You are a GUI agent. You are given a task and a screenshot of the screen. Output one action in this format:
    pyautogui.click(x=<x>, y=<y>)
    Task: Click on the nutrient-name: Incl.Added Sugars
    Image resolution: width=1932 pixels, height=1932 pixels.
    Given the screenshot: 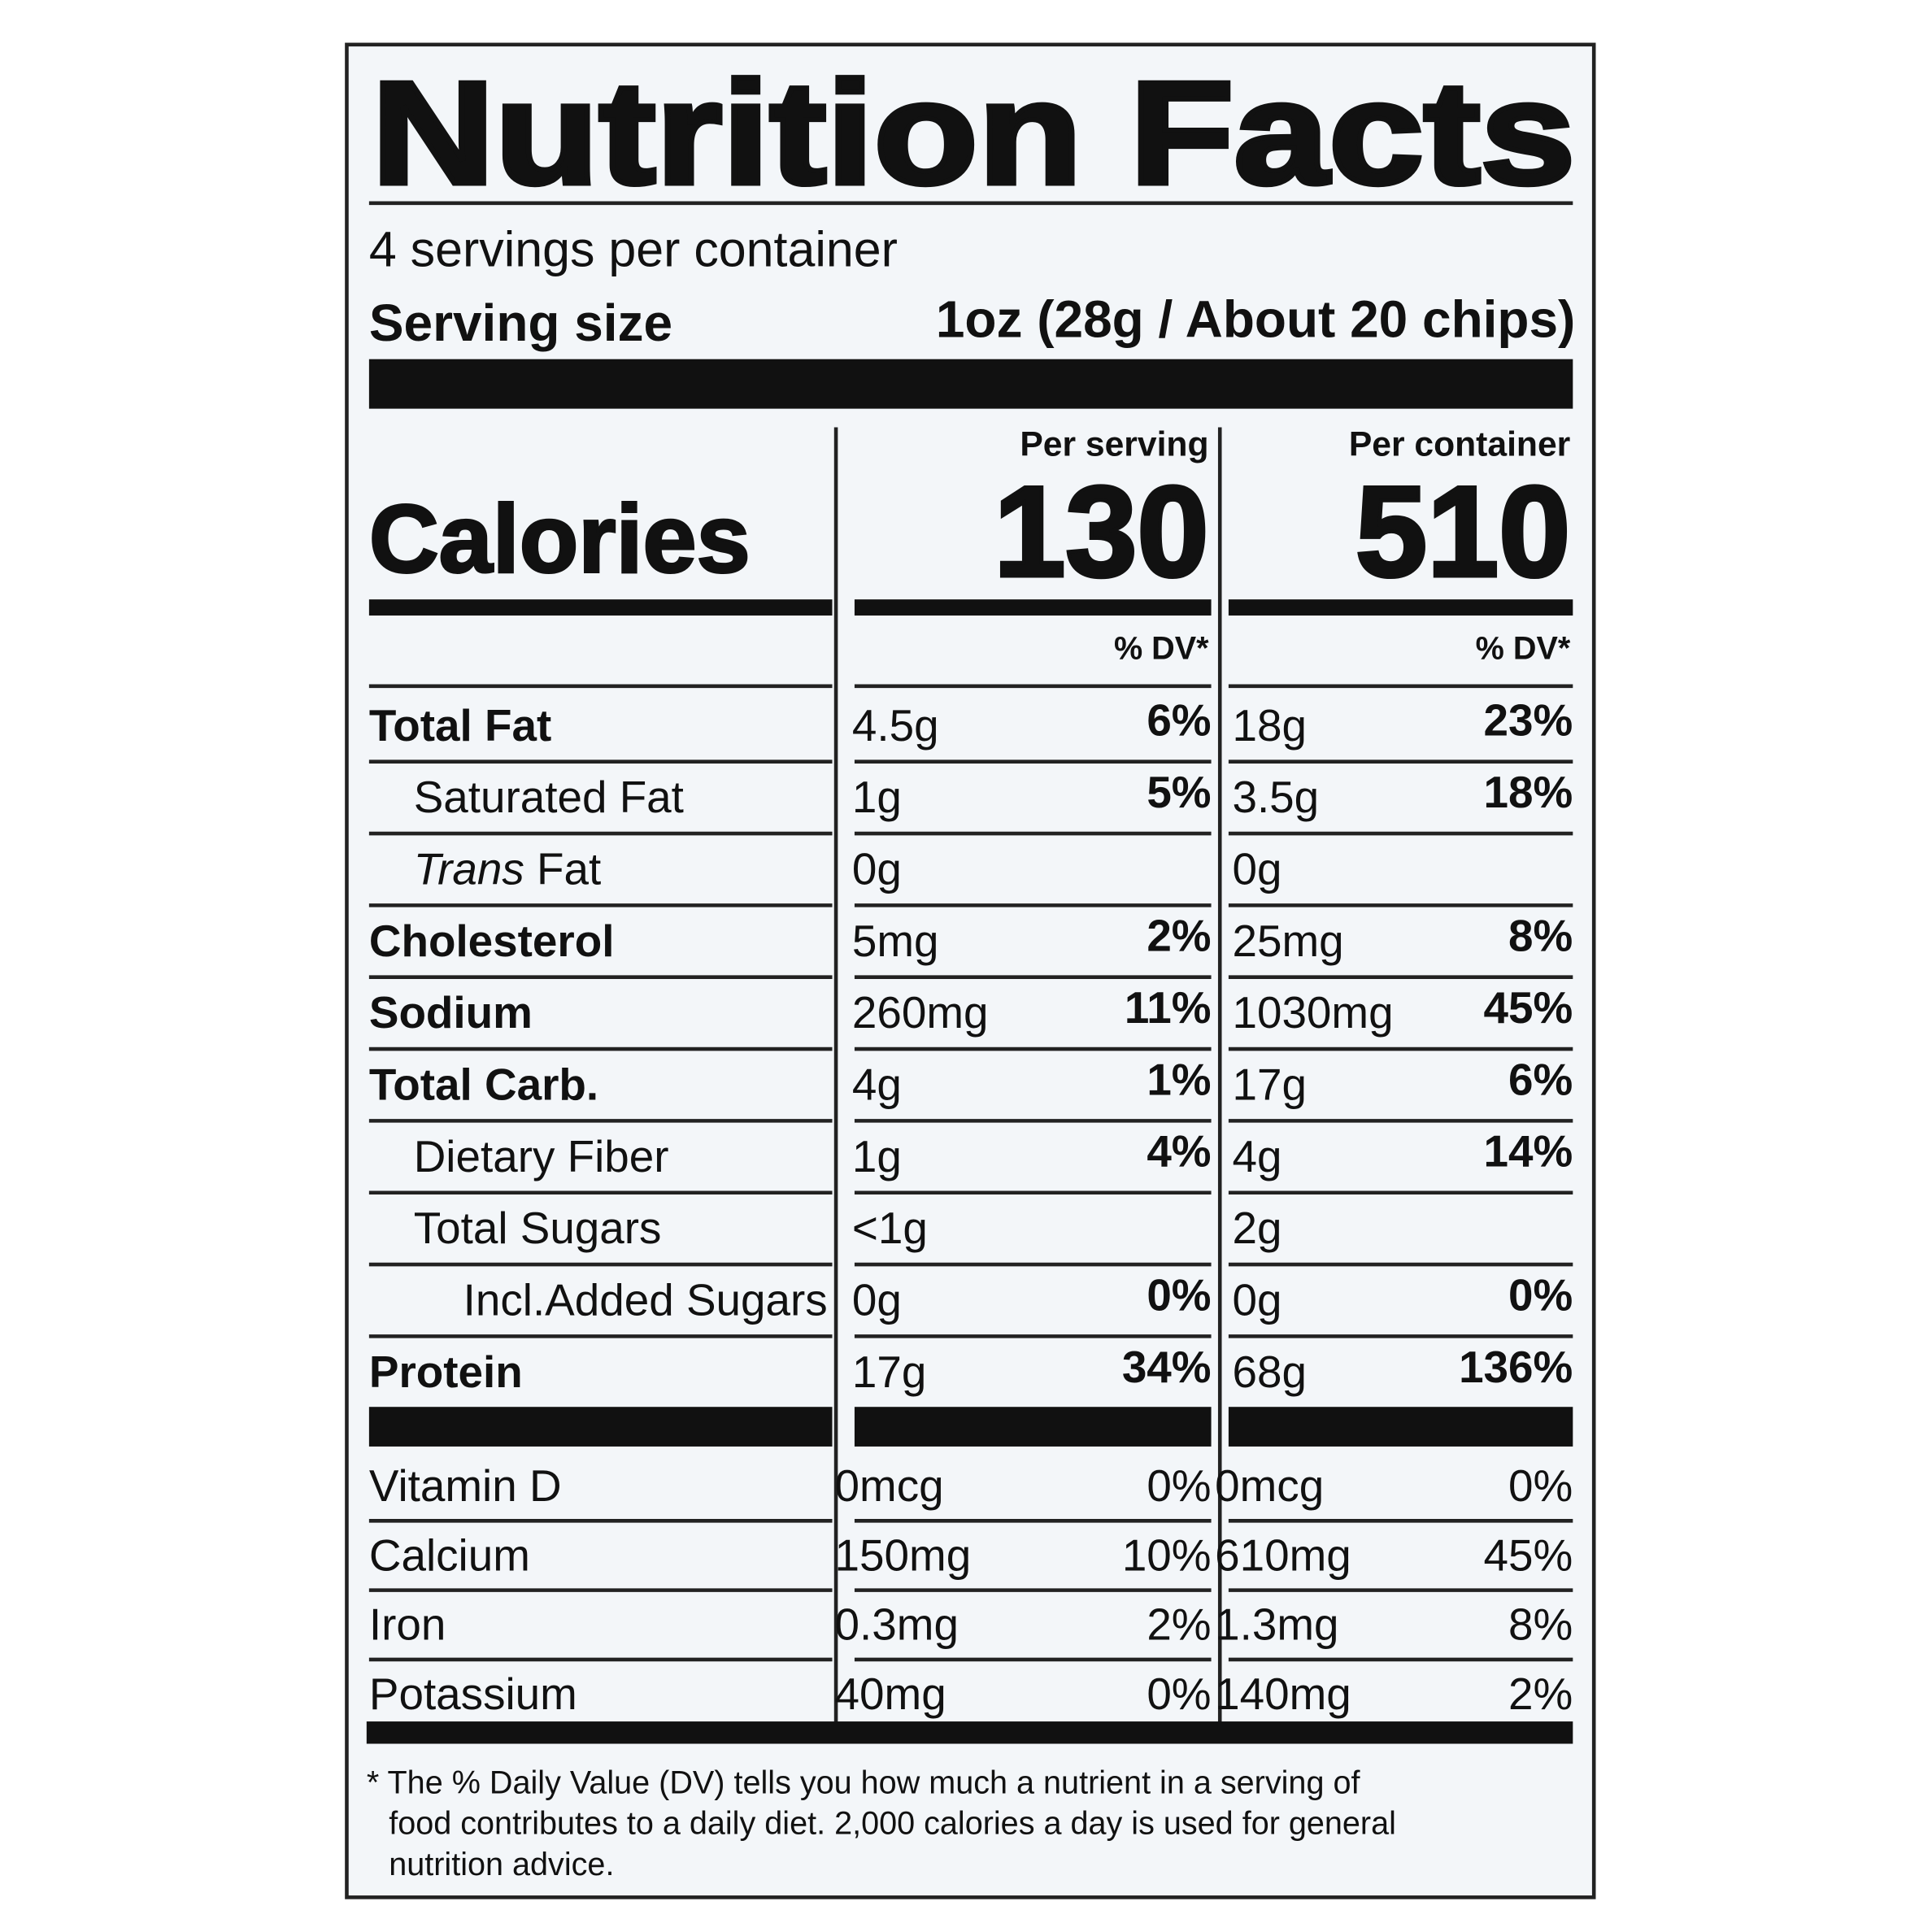 What is the action you would take?
    pyautogui.click(x=646, y=1300)
    